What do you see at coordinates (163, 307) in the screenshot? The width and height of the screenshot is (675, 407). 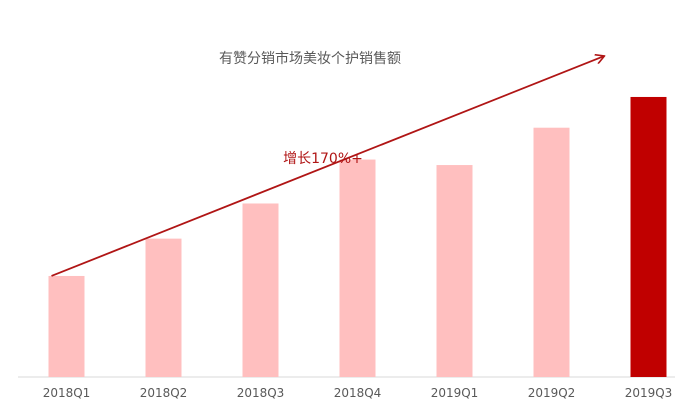 I see `bar-2018q2` at bounding box center [163, 307].